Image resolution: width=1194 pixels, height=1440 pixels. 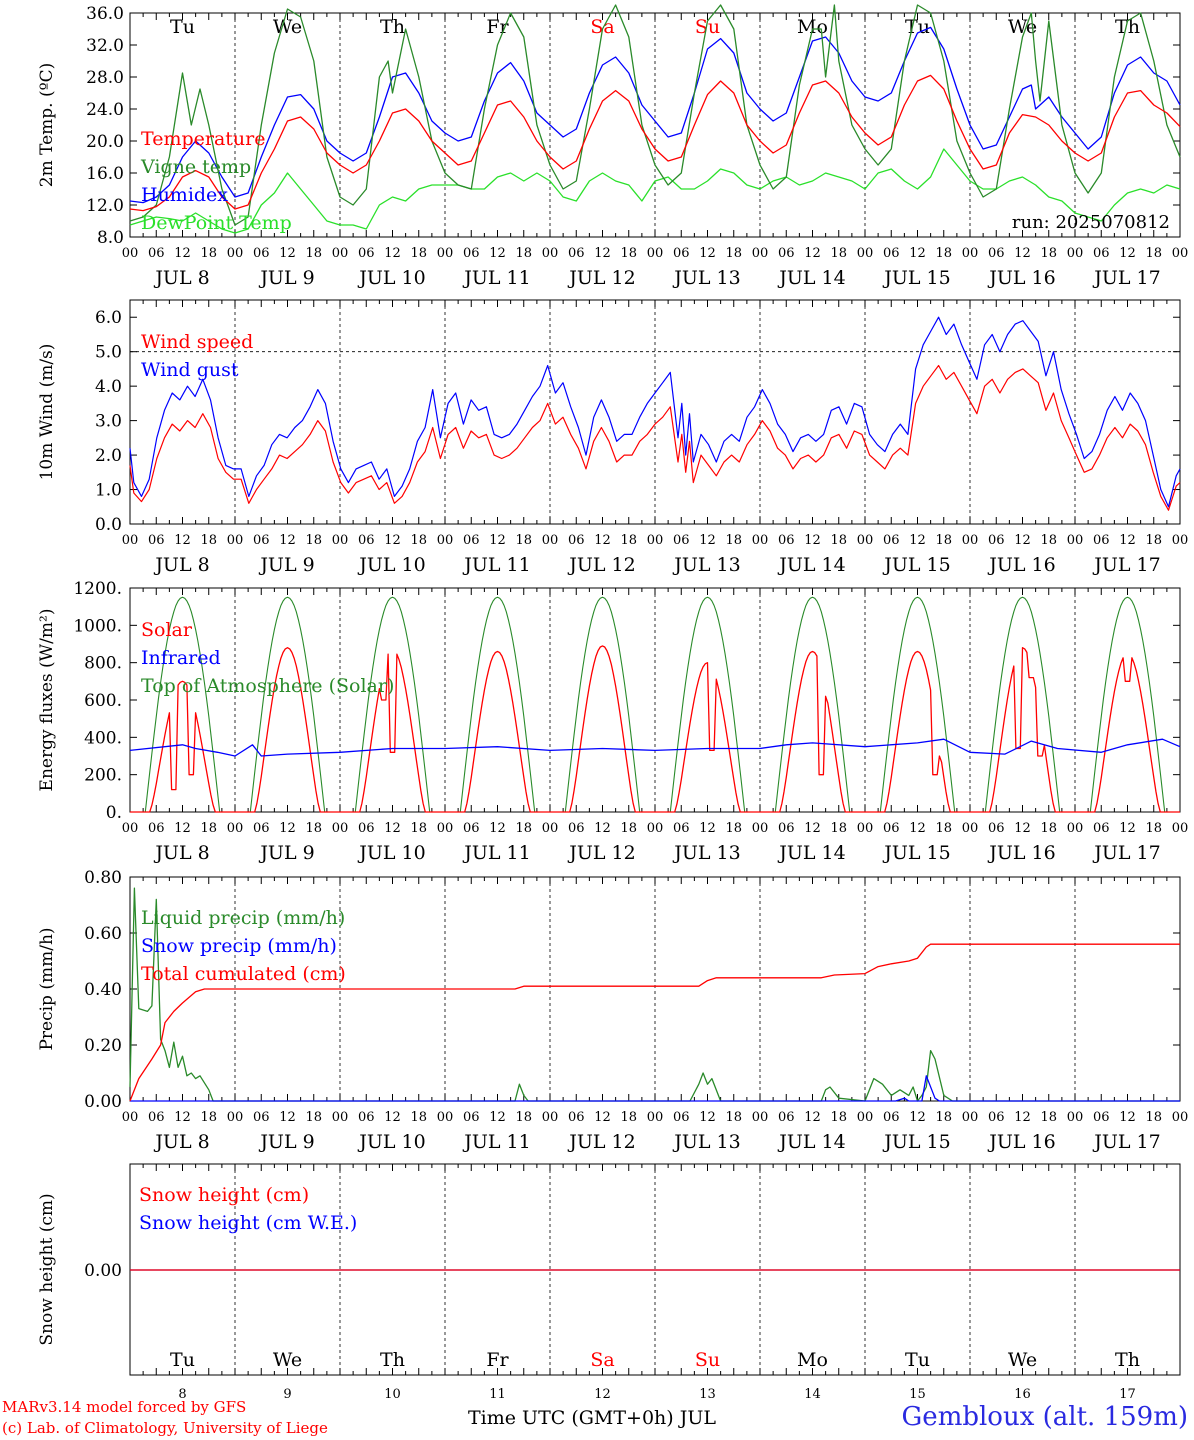 I want to click on legend-entry: Infrared, so click(x=181, y=658).